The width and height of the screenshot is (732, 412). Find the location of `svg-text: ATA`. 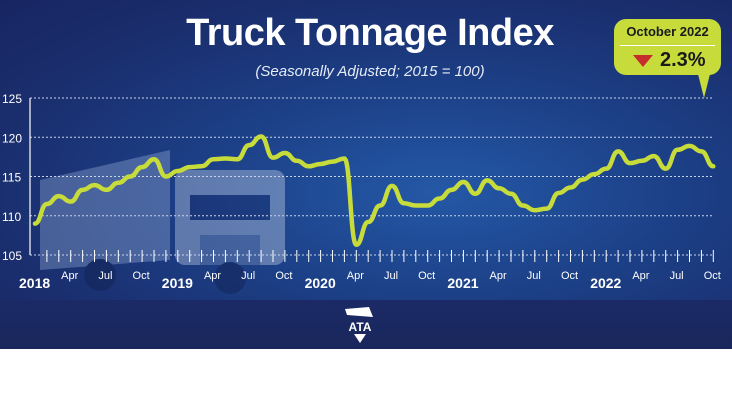

svg-text: ATA is located at coordinates (360, 327).